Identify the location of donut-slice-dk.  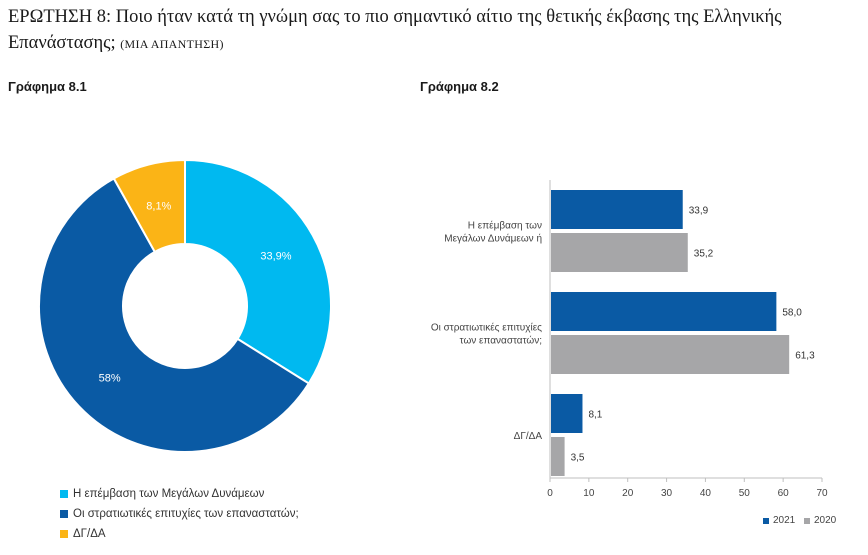
(149, 206).